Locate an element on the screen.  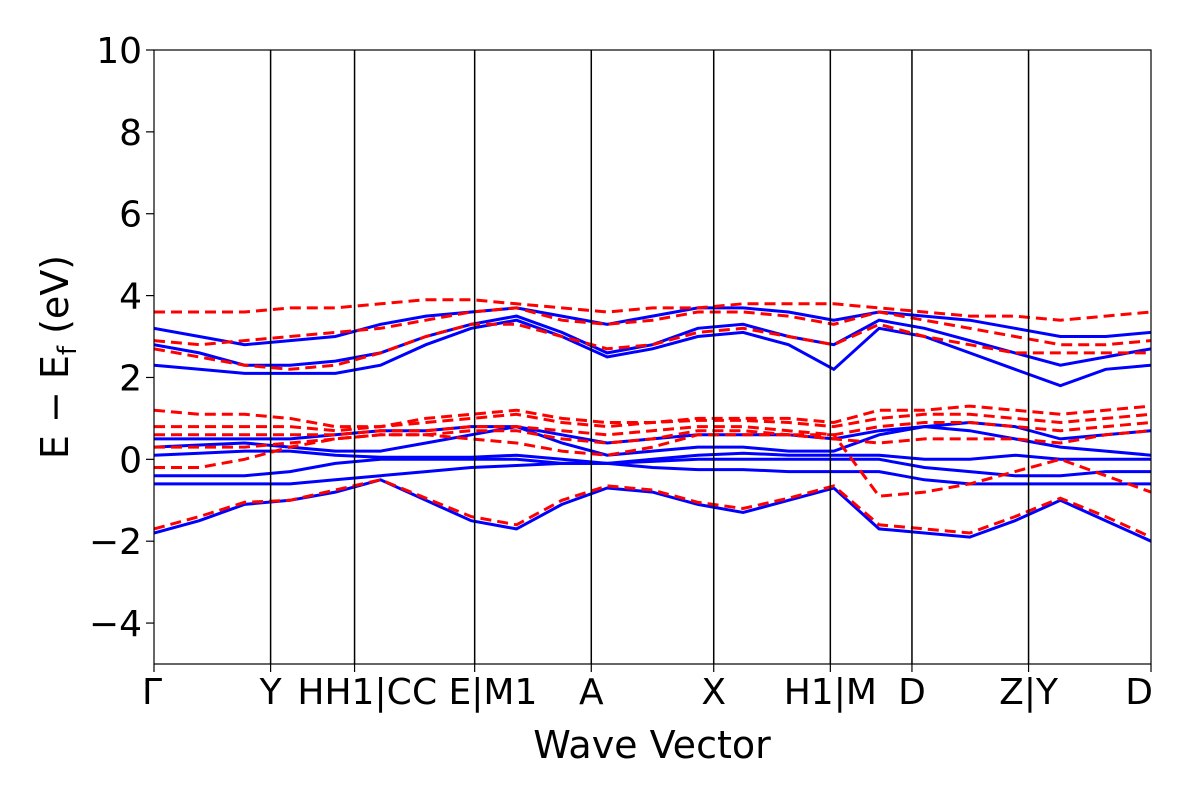
x-axis-title: Wave Vector is located at coordinates (652, 745).